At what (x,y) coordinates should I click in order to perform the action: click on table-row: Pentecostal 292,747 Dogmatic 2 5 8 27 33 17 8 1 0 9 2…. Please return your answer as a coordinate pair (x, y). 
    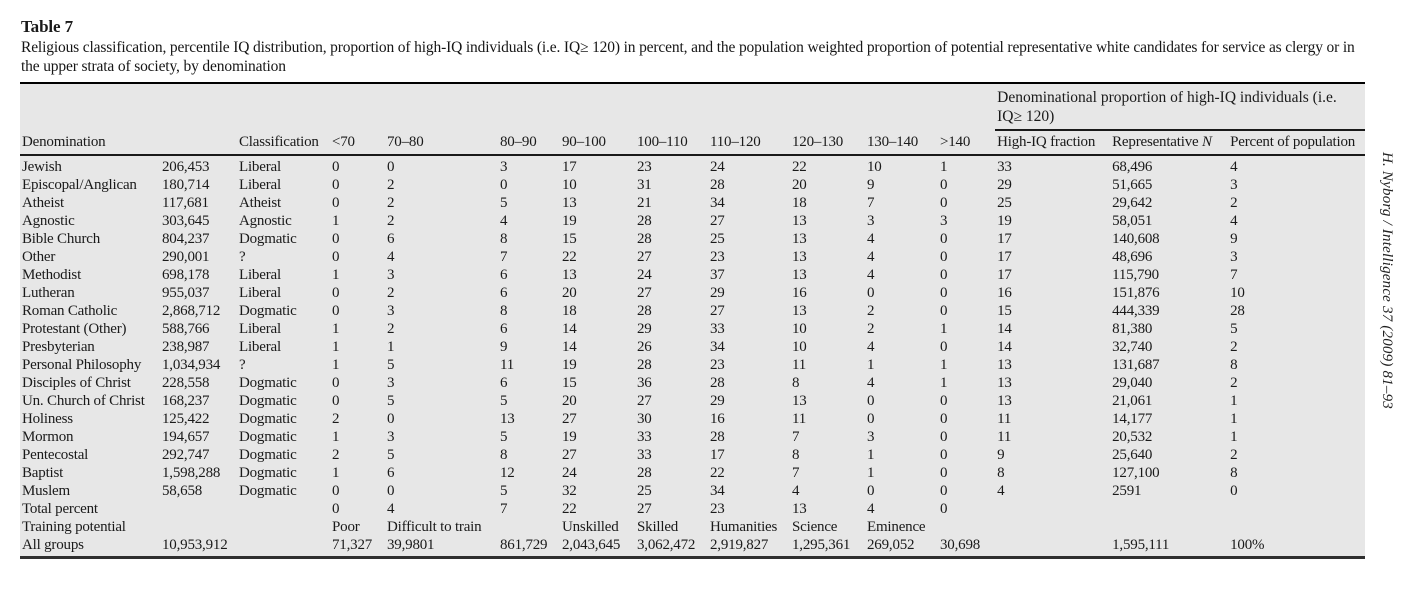
    Looking at the image, I should click on (692, 455).